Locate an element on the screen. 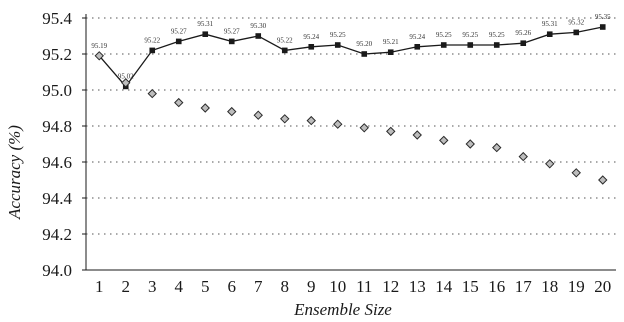 Image resolution: width=624 pixels, height=322 pixels. x-tick-label: 13 is located at coordinates (417, 286).